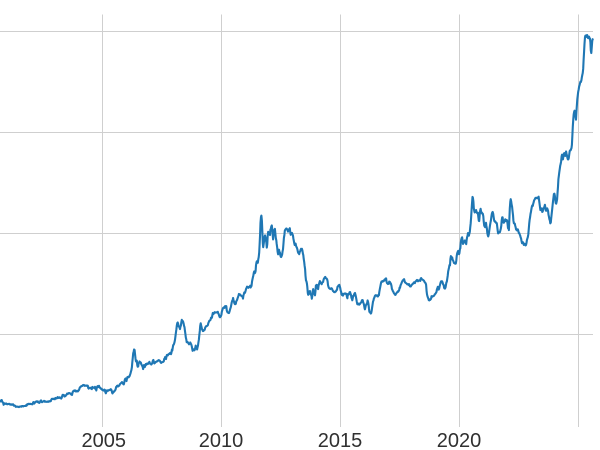  Describe the element at coordinates (221, 440) in the screenshot. I see `svg-text: 2010` at that location.